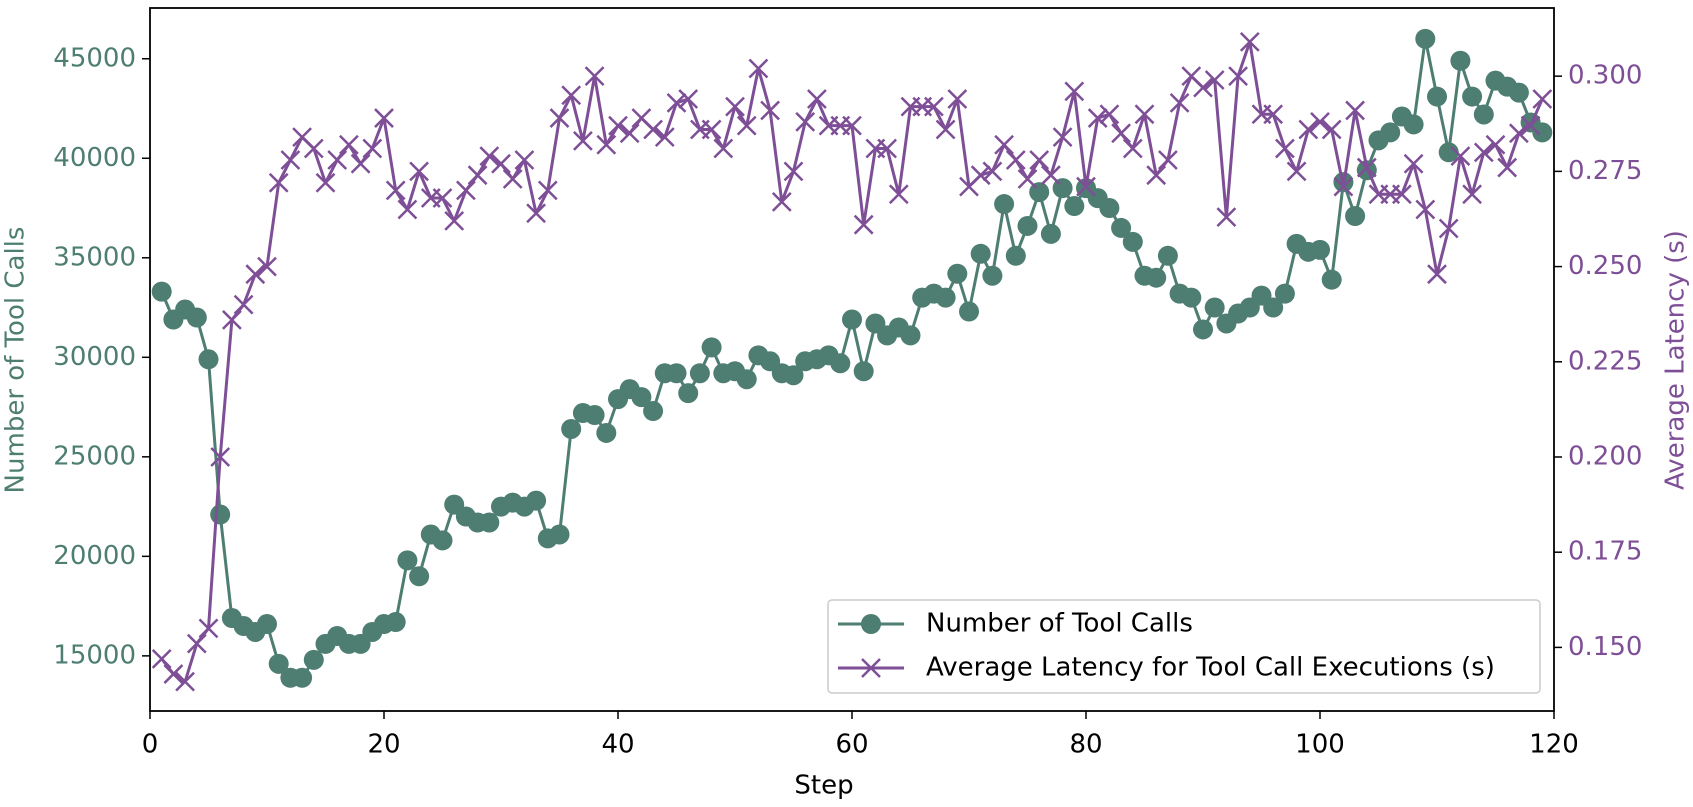  What do you see at coordinates (1676, 360) in the screenshot?
I see `y2-axis-label: Average Latency (s)` at bounding box center [1676, 360].